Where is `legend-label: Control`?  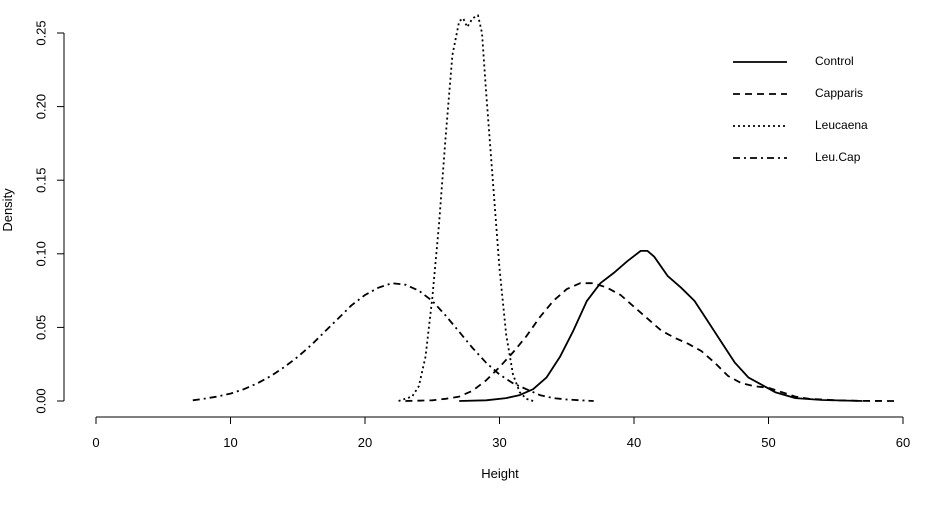 legend-label: Control is located at coordinates (834, 61).